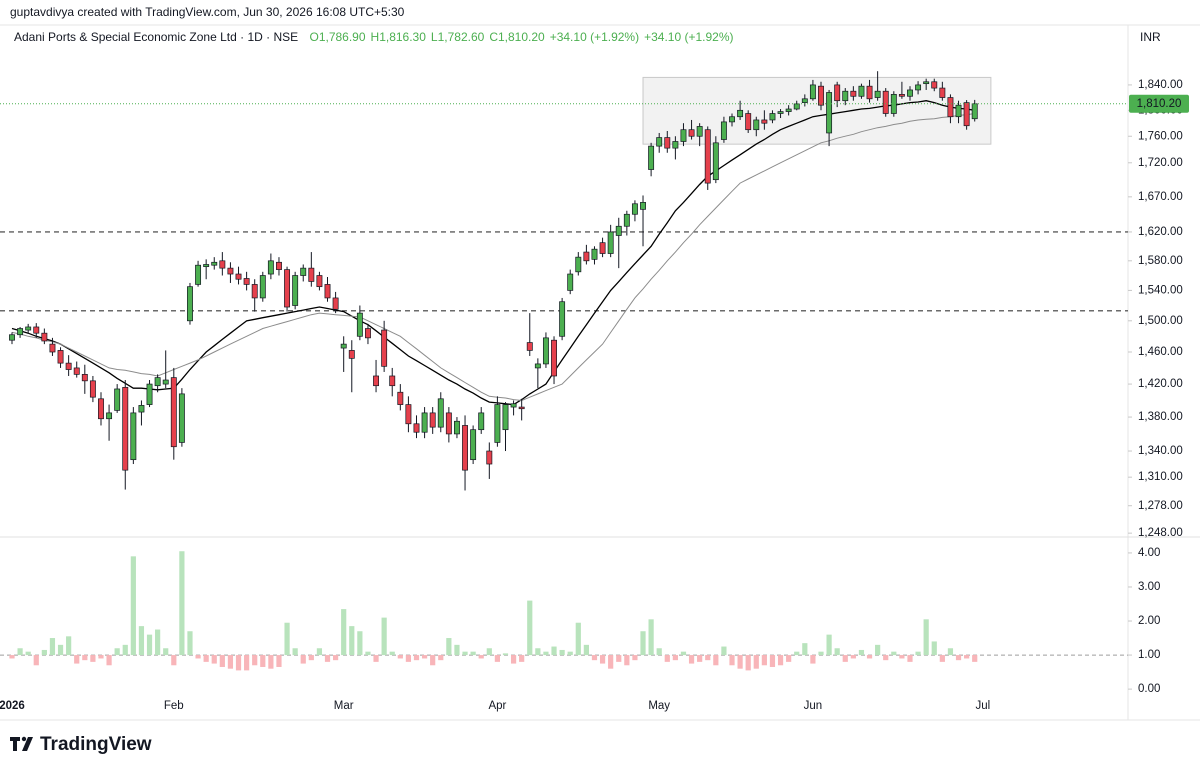 This screenshot has height=769, width=1200. What do you see at coordinates (1150, 37) in the screenshot?
I see `currency: INR` at bounding box center [1150, 37].